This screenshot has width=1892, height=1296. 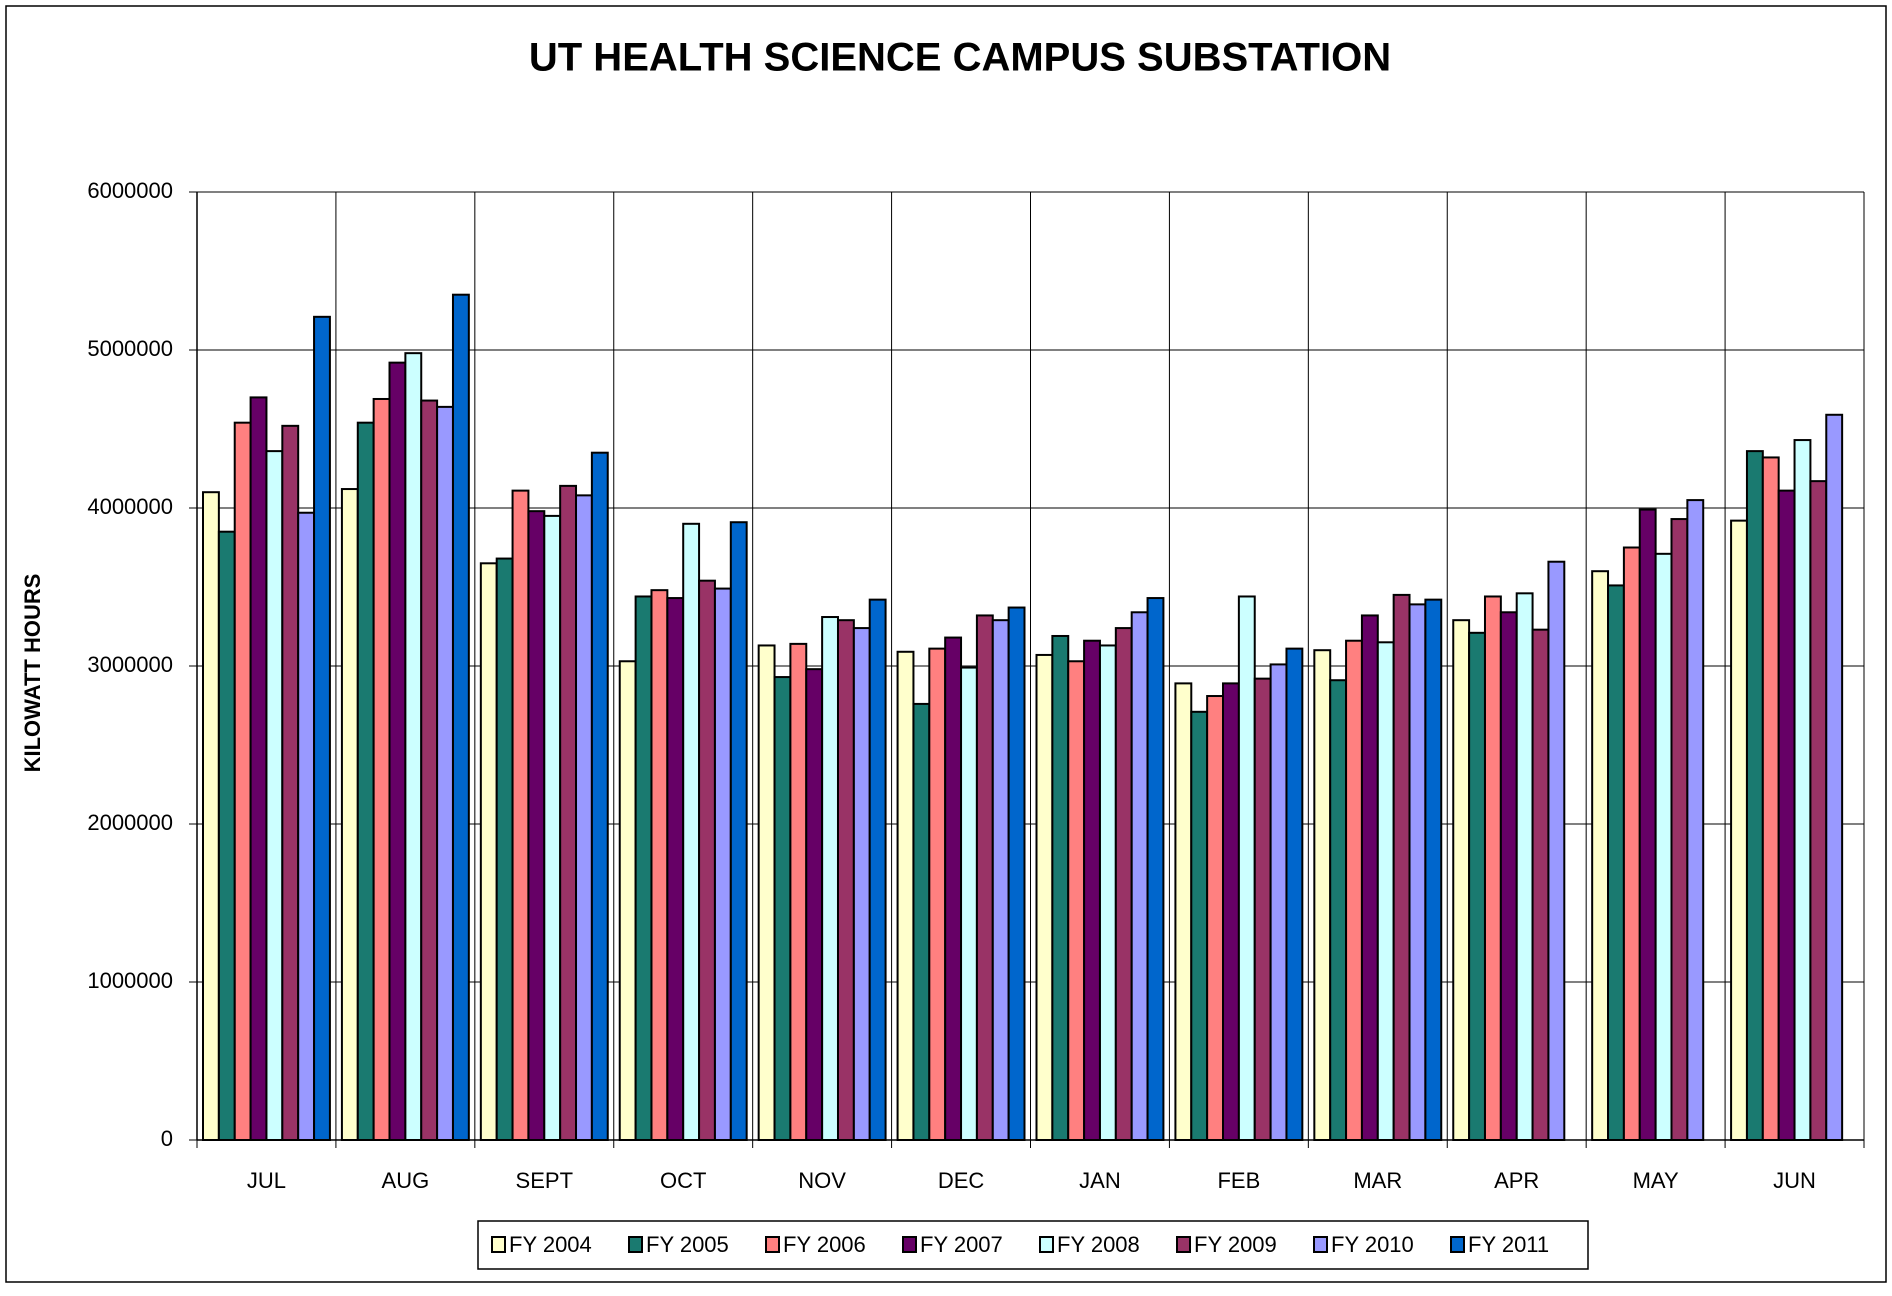 What do you see at coordinates (266, 1180) in the screenshot?
I see `x-tick-label: JUL` at bounding box center [266, 1180].